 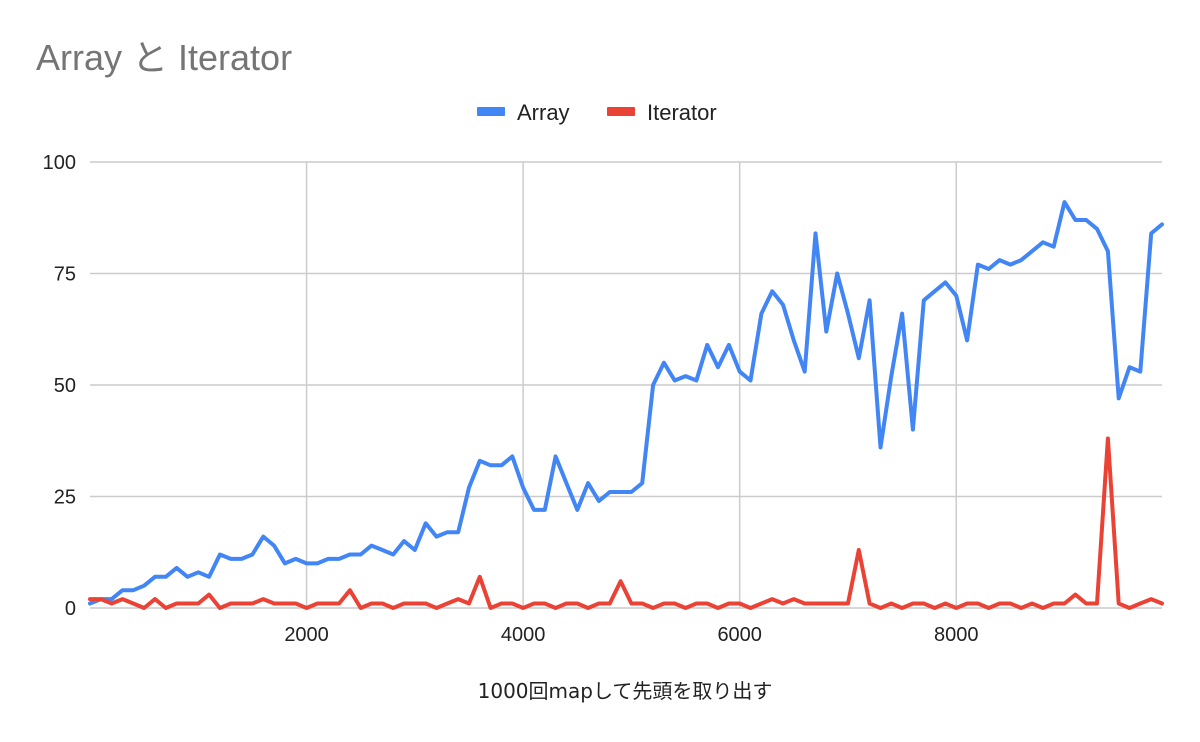 I want to click on y-axis: 0 25 50 75 100, so click(x=59, y=386).